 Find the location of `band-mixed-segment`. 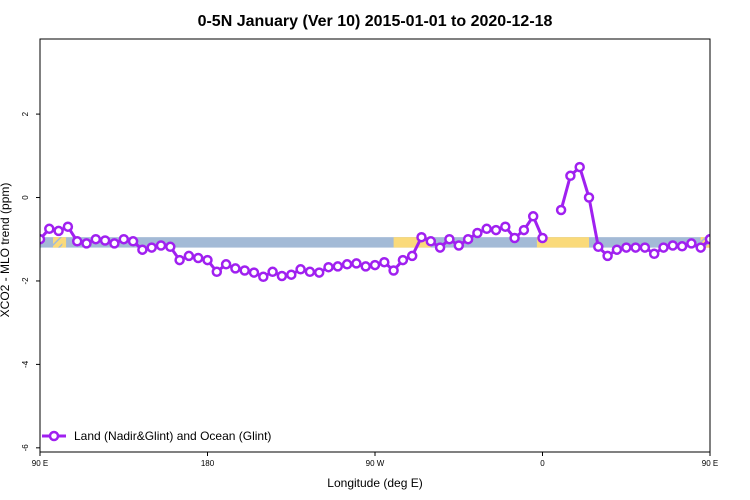

band-mixed-segment is located at coordinates (58, 242).